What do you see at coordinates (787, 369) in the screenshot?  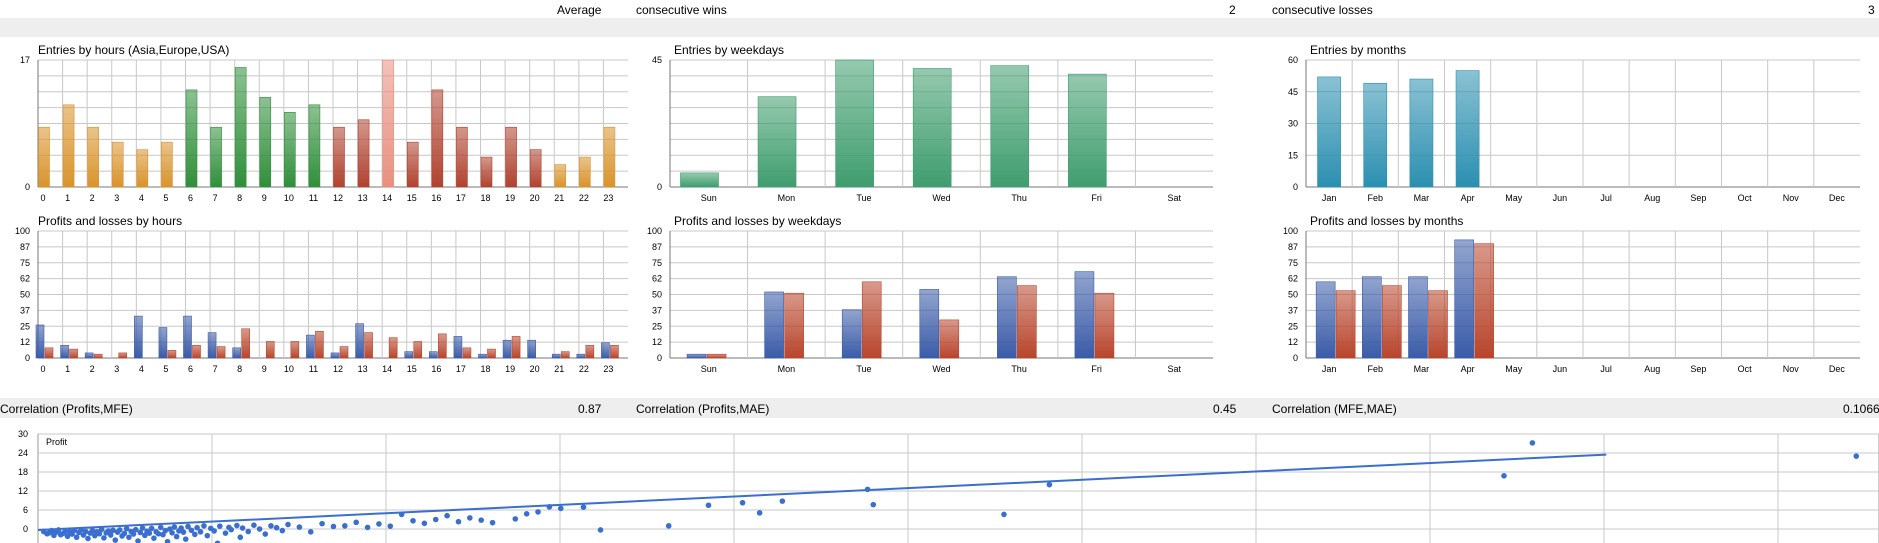 I see `x-tick-label: Mon` at bounding box center [787, 369].